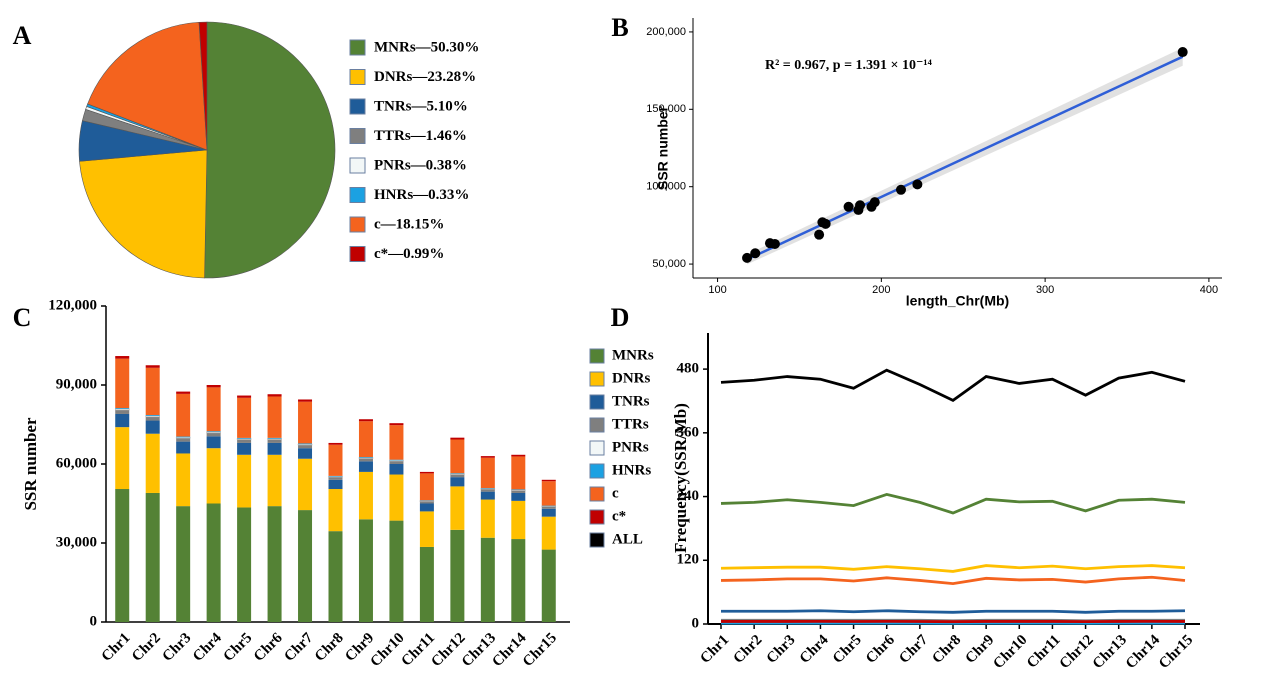 The image size is (1268, 700). Describe the element at coordinates (688, 496) in the screenshot. I see `y-tick-label: 240` at that location.